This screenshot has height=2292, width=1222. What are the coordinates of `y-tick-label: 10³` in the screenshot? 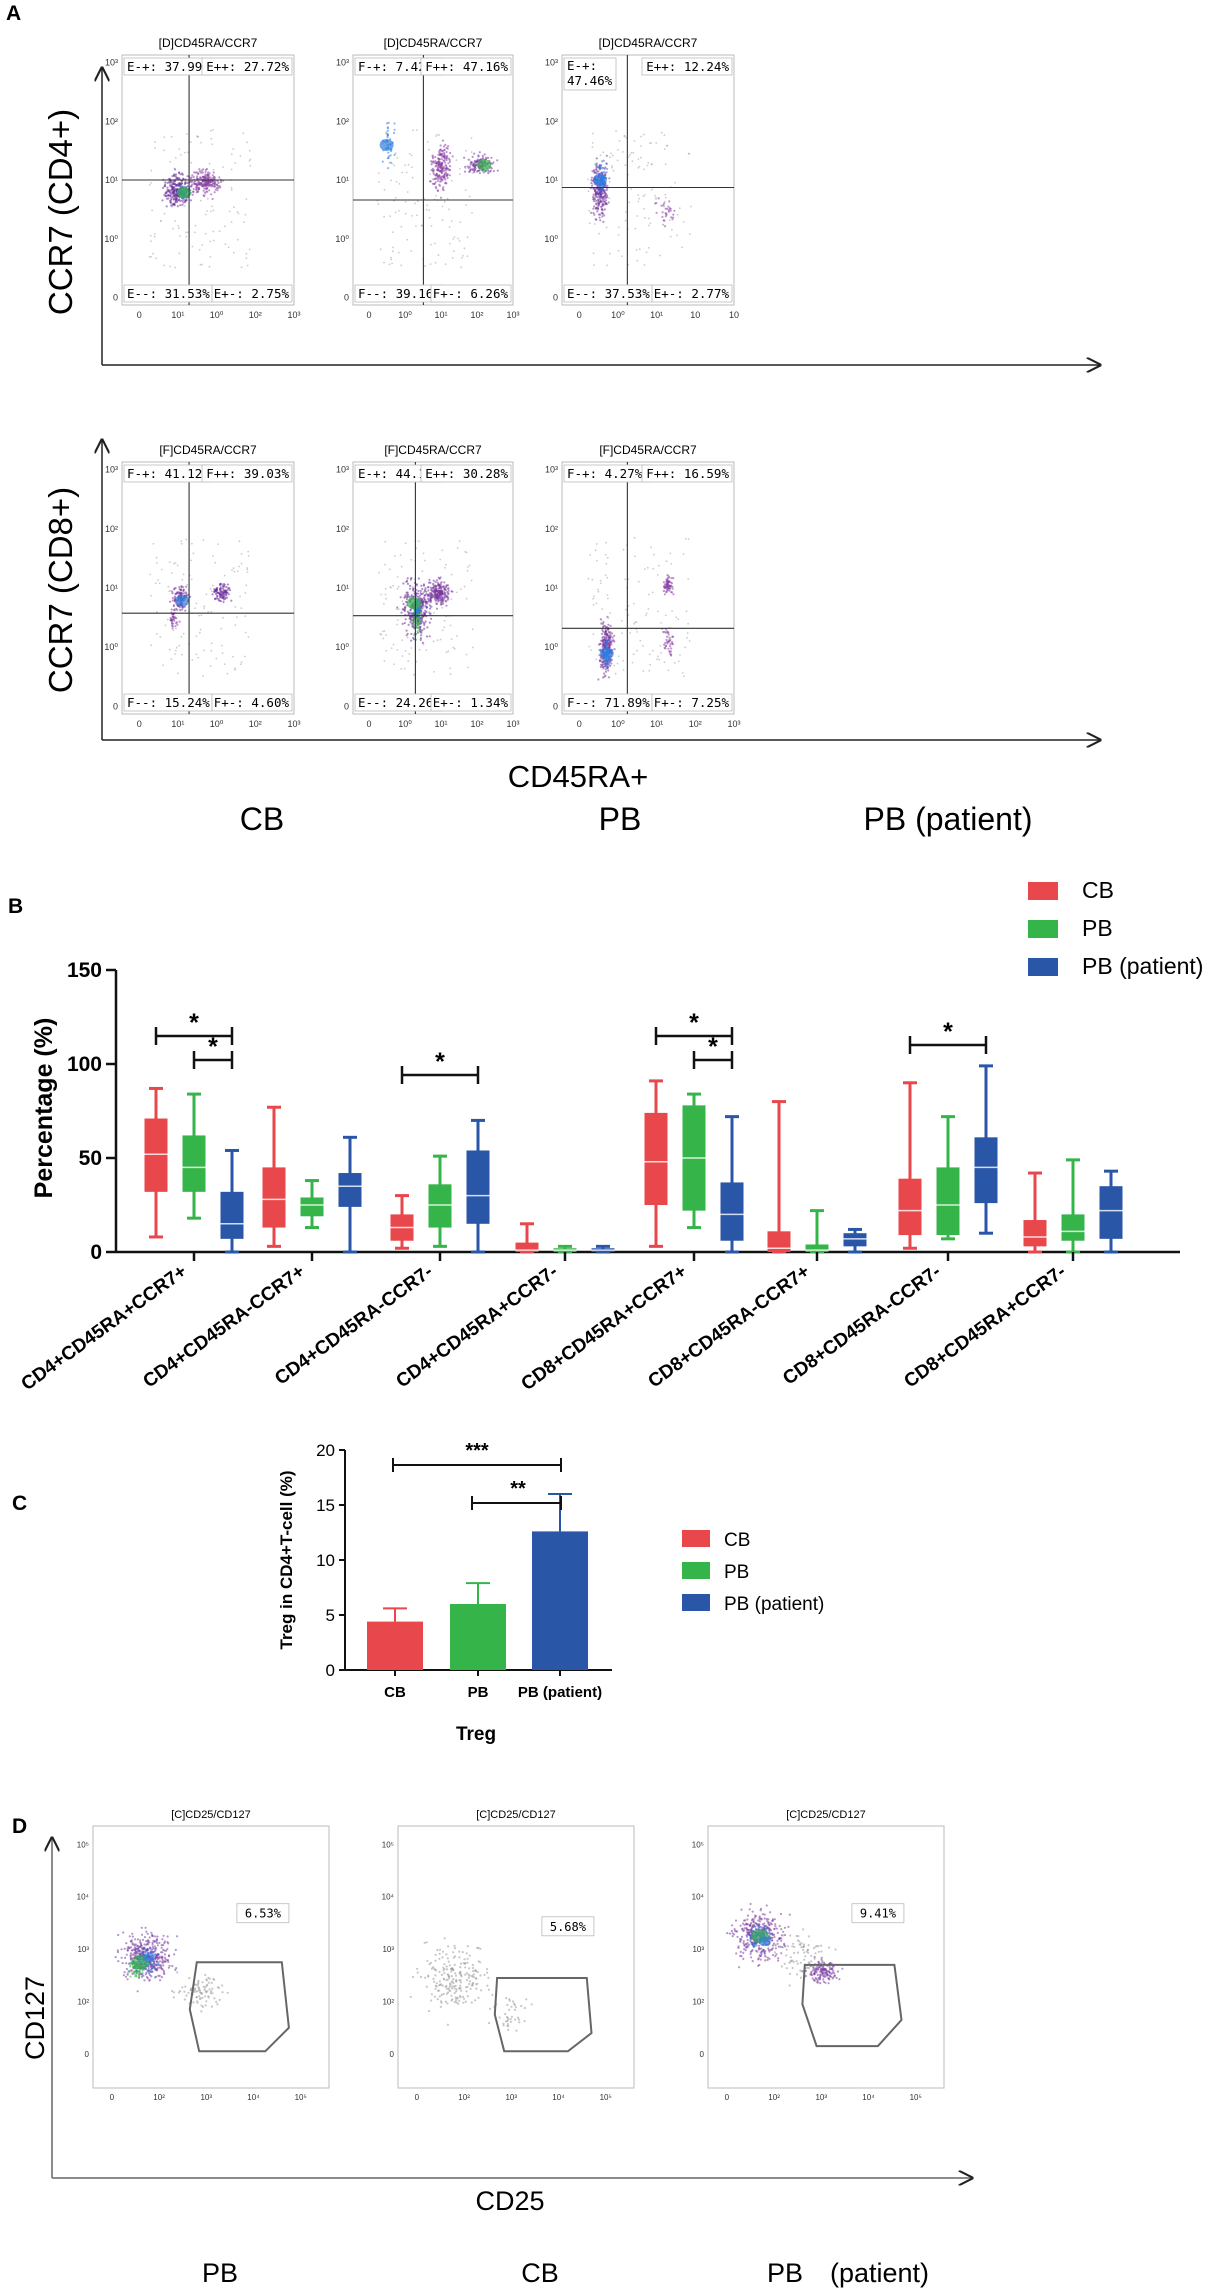 It's located at (342, 470).